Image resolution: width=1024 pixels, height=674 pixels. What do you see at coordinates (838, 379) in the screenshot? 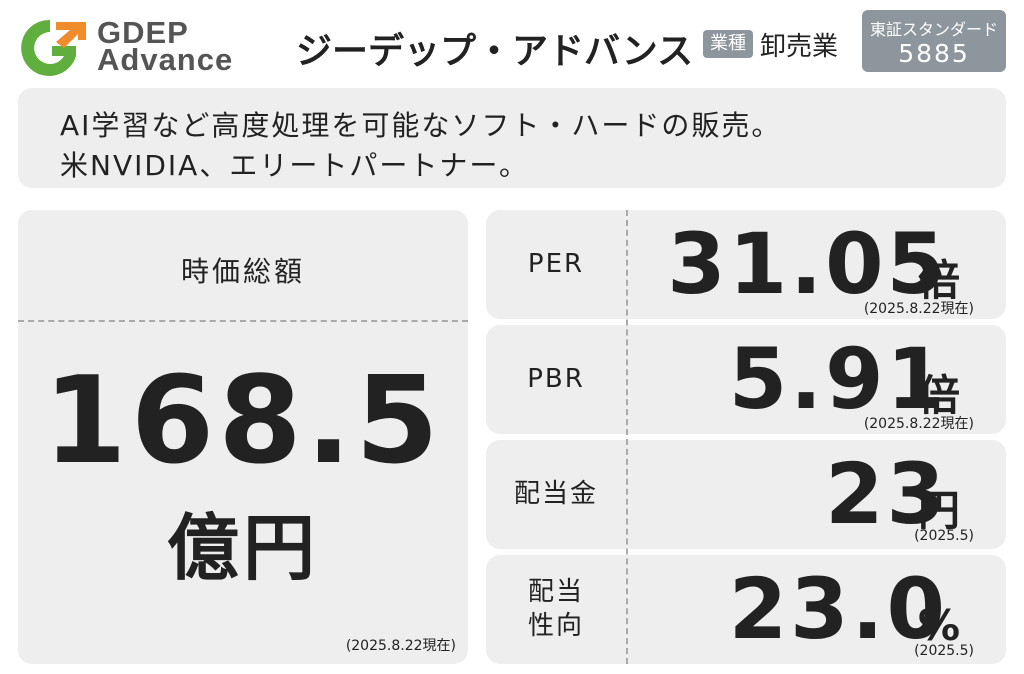
I see `metric-value: 5.91` at bounding box center [838, 379].